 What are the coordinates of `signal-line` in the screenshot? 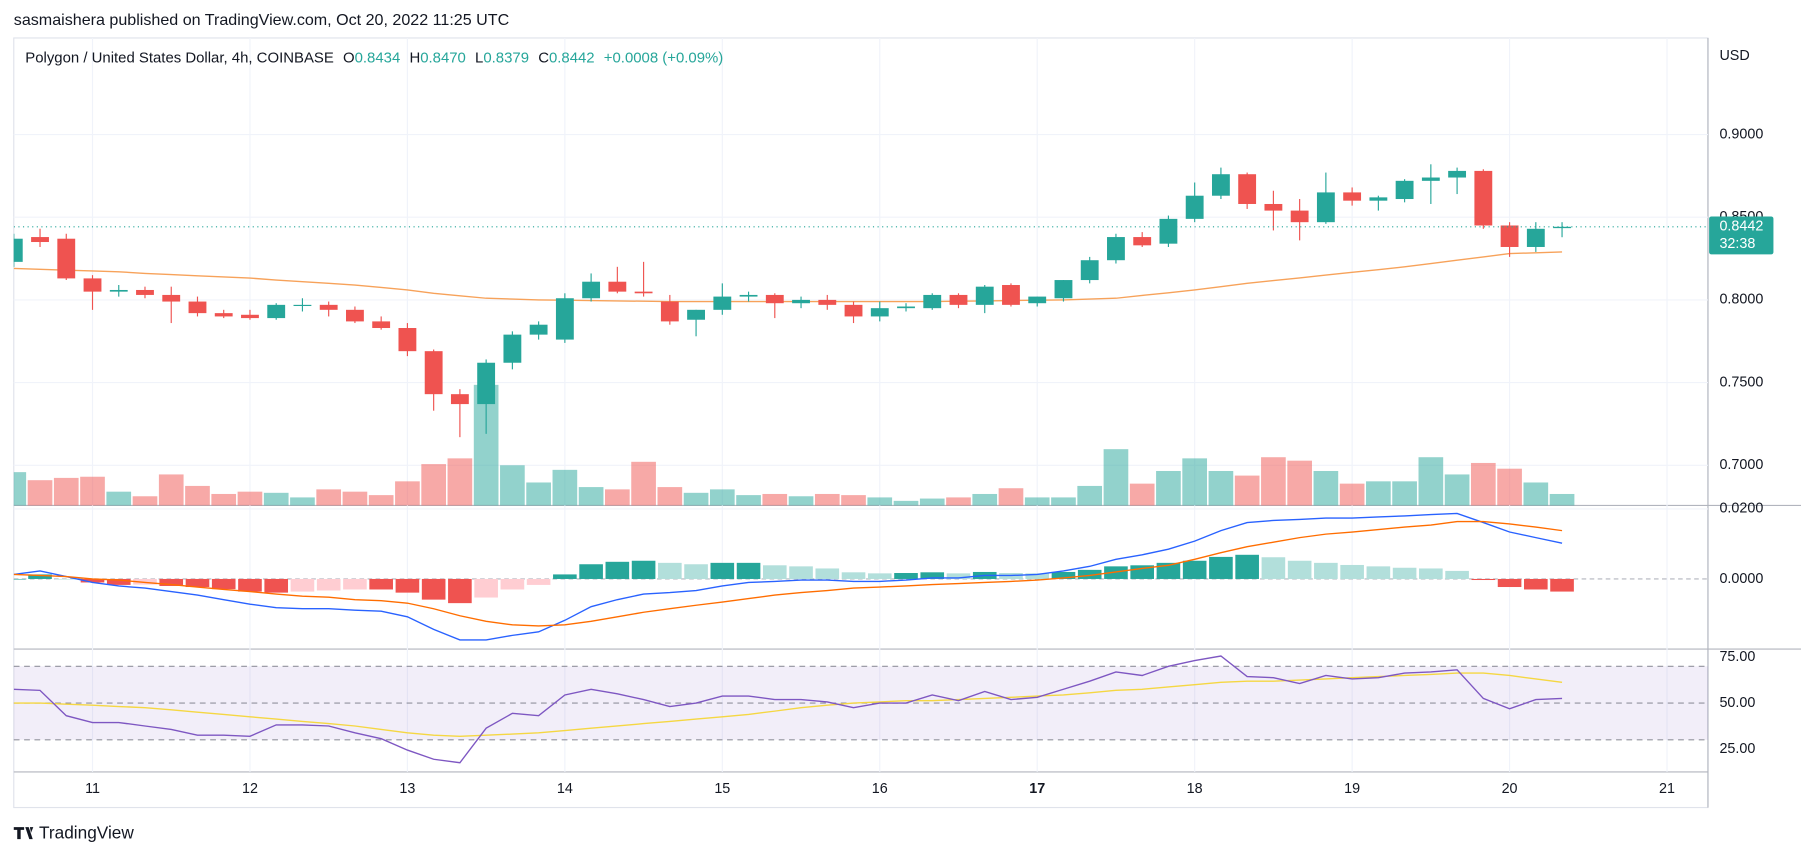 It's located at (788, 573).